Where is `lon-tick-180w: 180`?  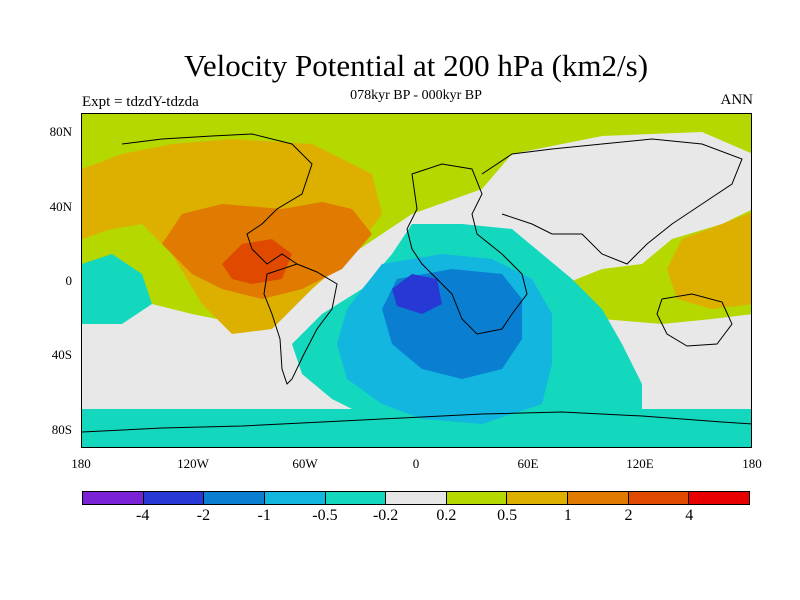
lon-tick-180w: 180 is located at coordinates (81, 463).